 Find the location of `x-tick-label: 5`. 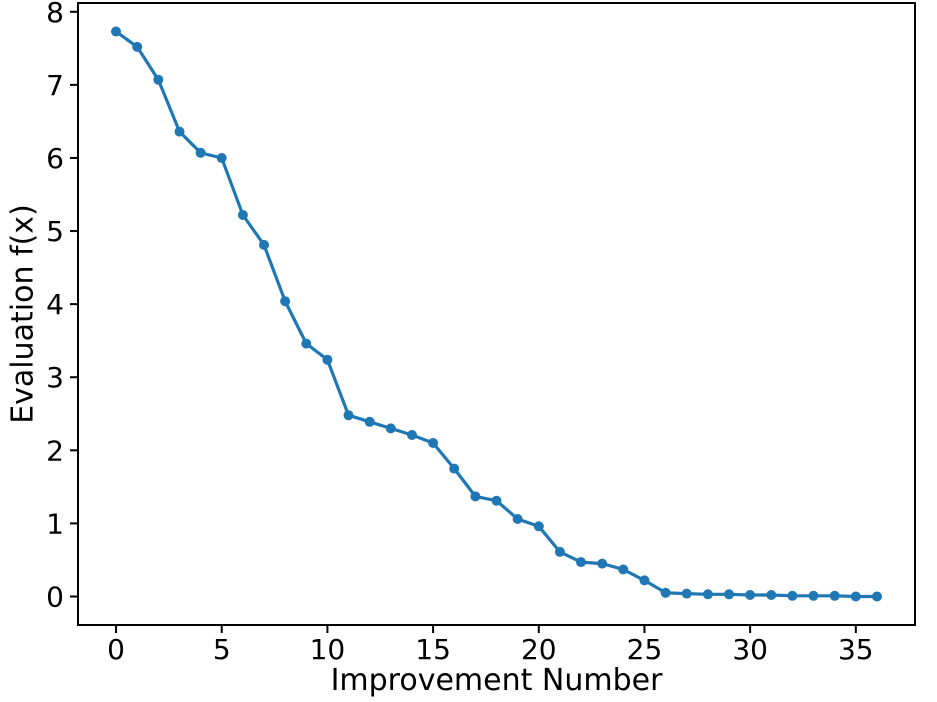

x-tick-label: 5 is located at coordinates (222, 649).